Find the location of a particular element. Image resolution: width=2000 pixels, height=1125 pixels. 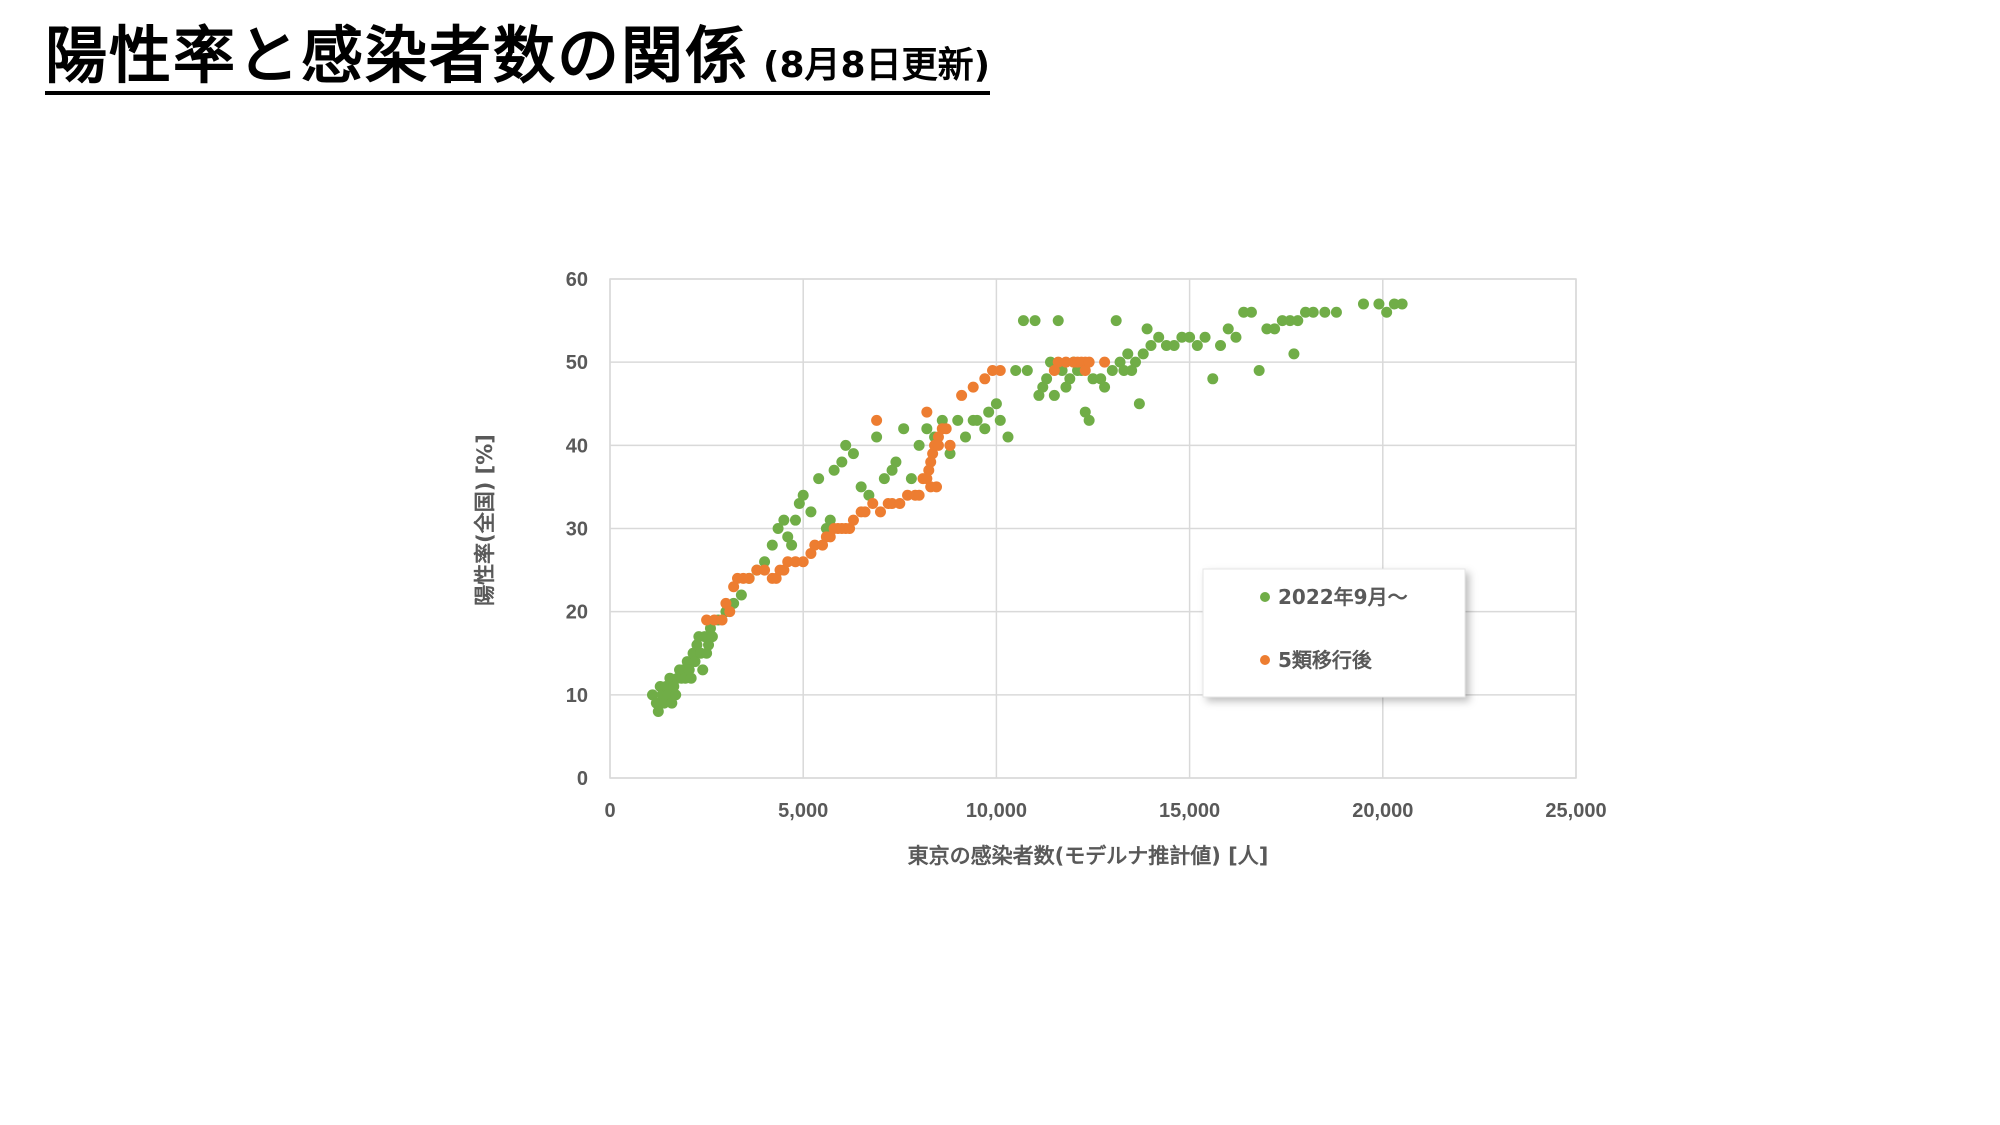

y-tick-label: 30 is located at coordinates (577, 530).